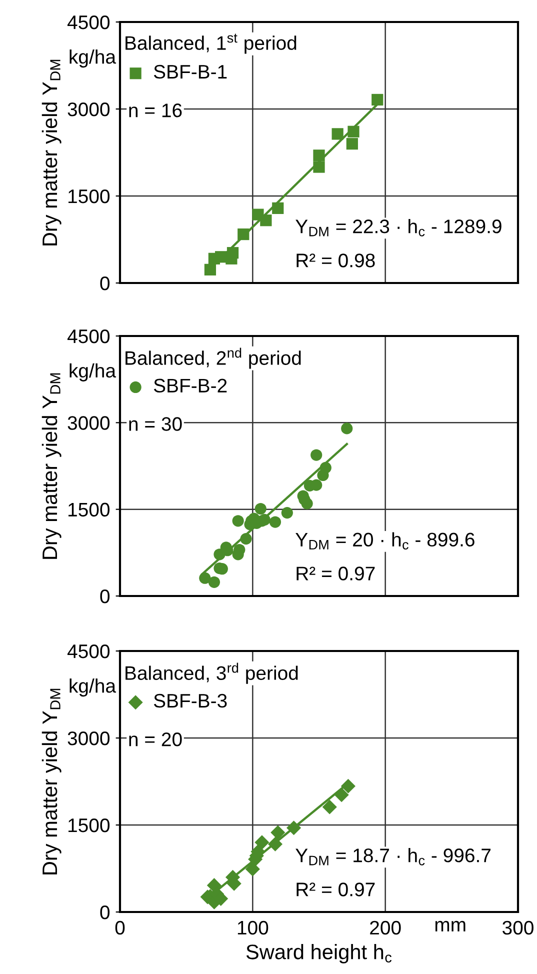 This screenshot has height=974, width=537. What do you see at coordinates (319, 954) in the screenshot?
I see `x-axis-title: Sward height h$_{c}$` at bounding box center [319, 954].